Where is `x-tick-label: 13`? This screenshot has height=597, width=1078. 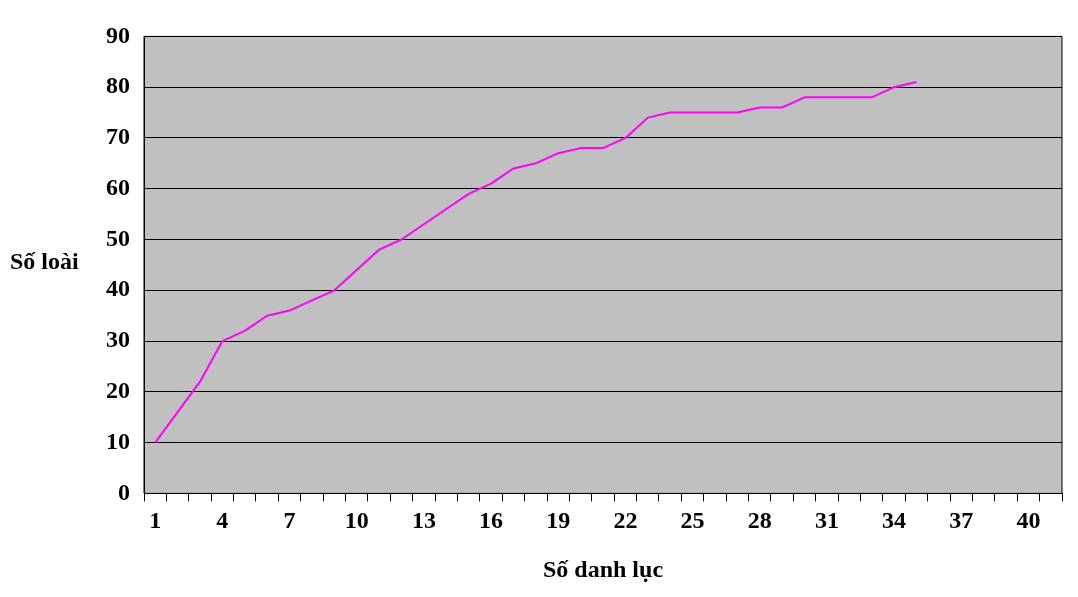
x-tick-label: 13 is located at coordinates (423, 520).